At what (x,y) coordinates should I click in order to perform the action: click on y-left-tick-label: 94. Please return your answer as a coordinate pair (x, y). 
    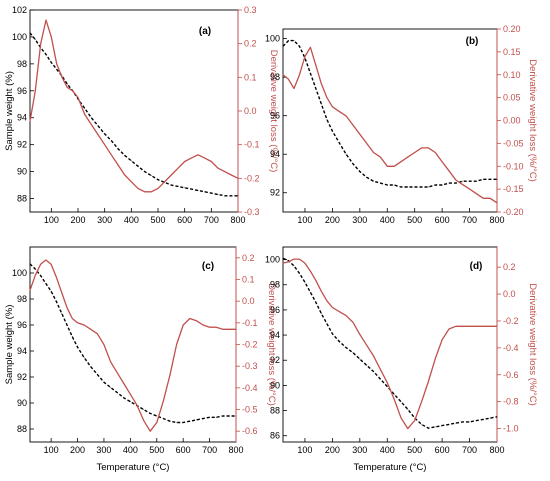
    Looking at the image, I should click on (22, 118).